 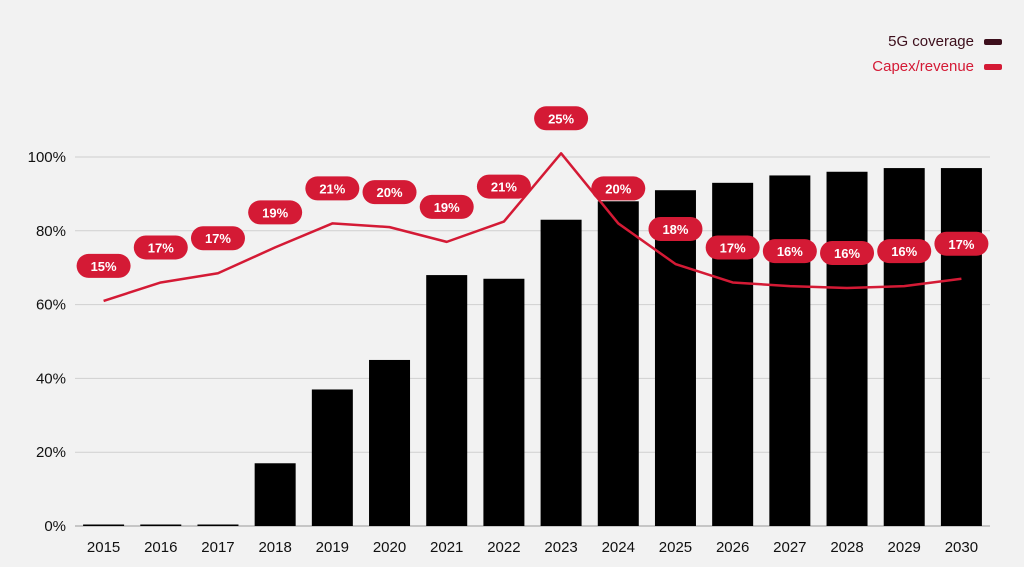 I want to click on x-tick-label: 2025, so click(x=675, y=547).